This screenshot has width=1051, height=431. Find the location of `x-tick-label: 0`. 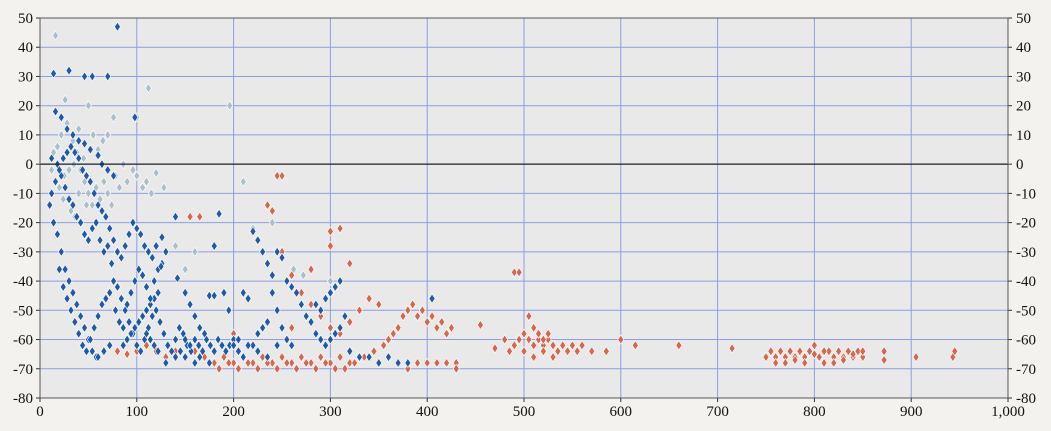

x-tick-label: 0 is located at coordinates (40, 412).